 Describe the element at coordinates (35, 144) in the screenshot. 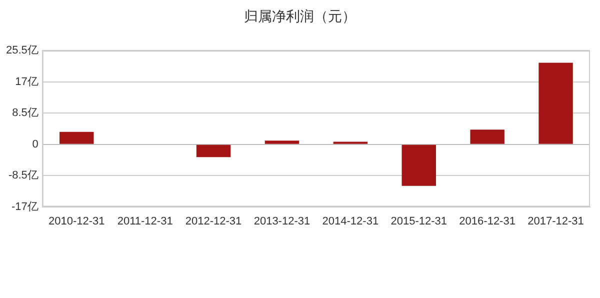

I see `y-tick-label: 0` at that location.